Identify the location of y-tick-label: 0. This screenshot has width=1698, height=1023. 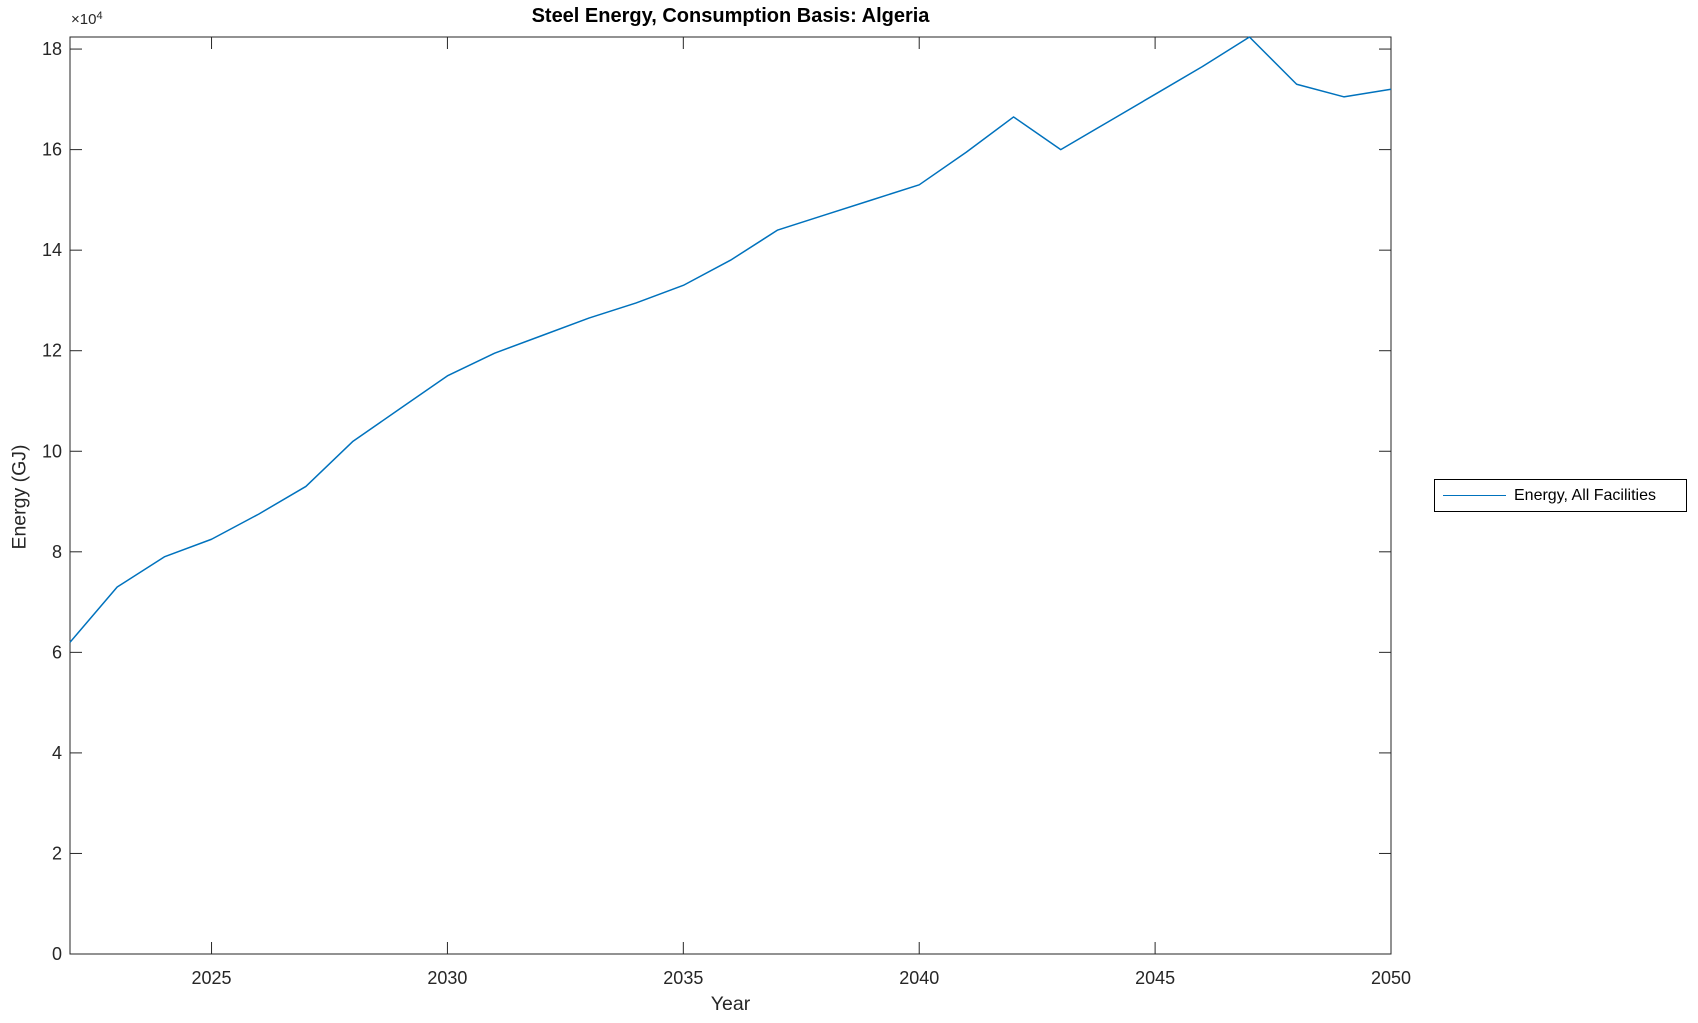
(57, 954).